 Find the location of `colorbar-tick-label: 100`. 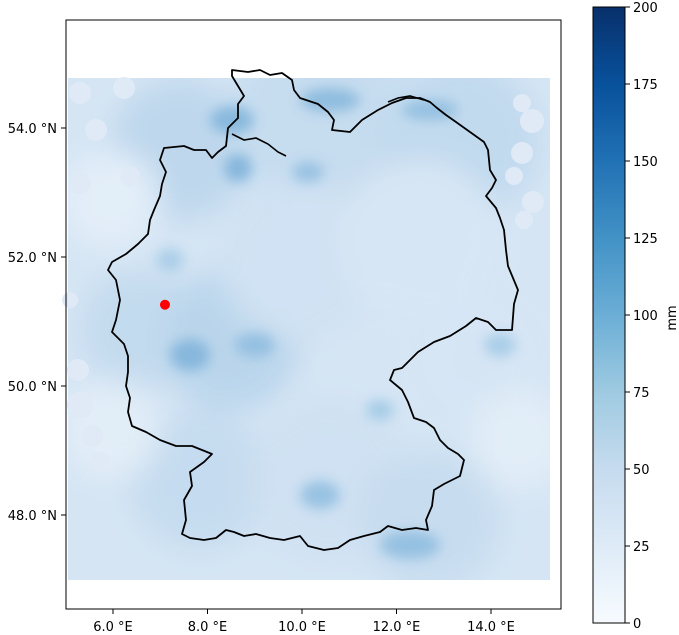

colorbar-tick-label: 100 is located at coordinates (645, 316).